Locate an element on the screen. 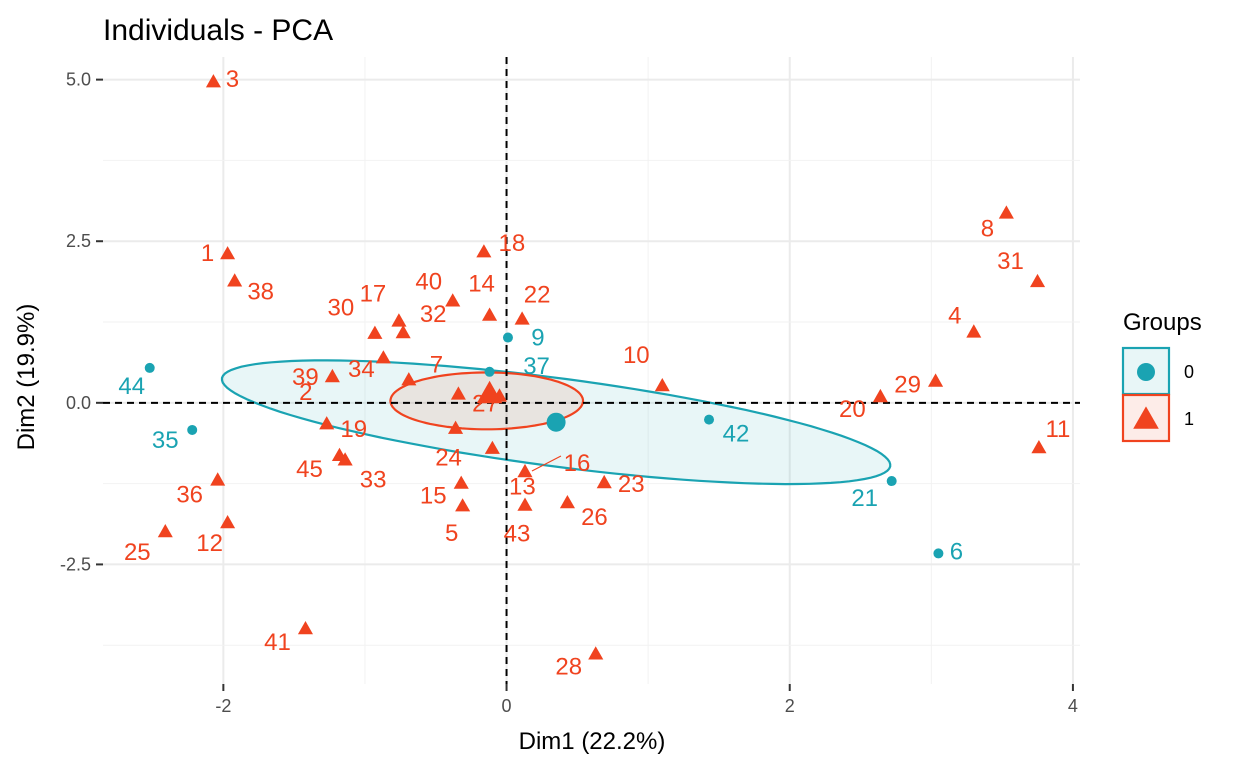  point-label-41: 41 is located at coordinates (277, 642).